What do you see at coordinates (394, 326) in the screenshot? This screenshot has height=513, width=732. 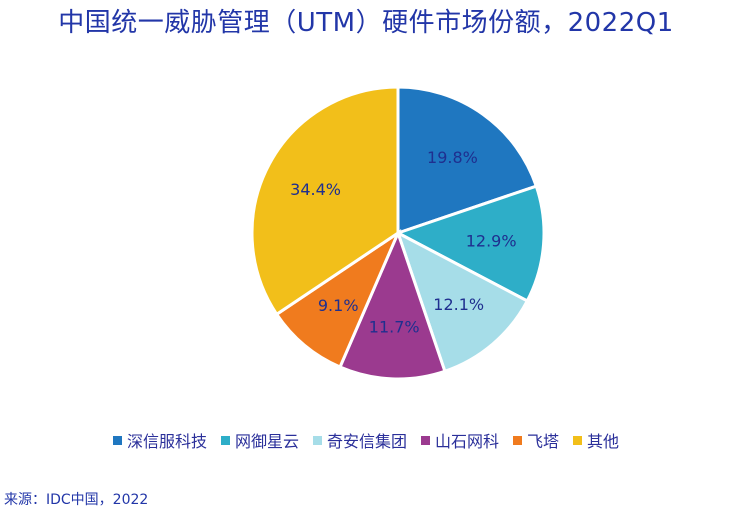 I see `pie-slice-label: 11.7%` at bounding box center [394, 326].